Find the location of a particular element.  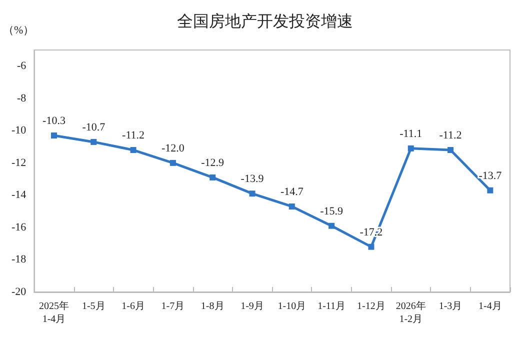

data-label: -10.7 is located at coordinates (94, 127).